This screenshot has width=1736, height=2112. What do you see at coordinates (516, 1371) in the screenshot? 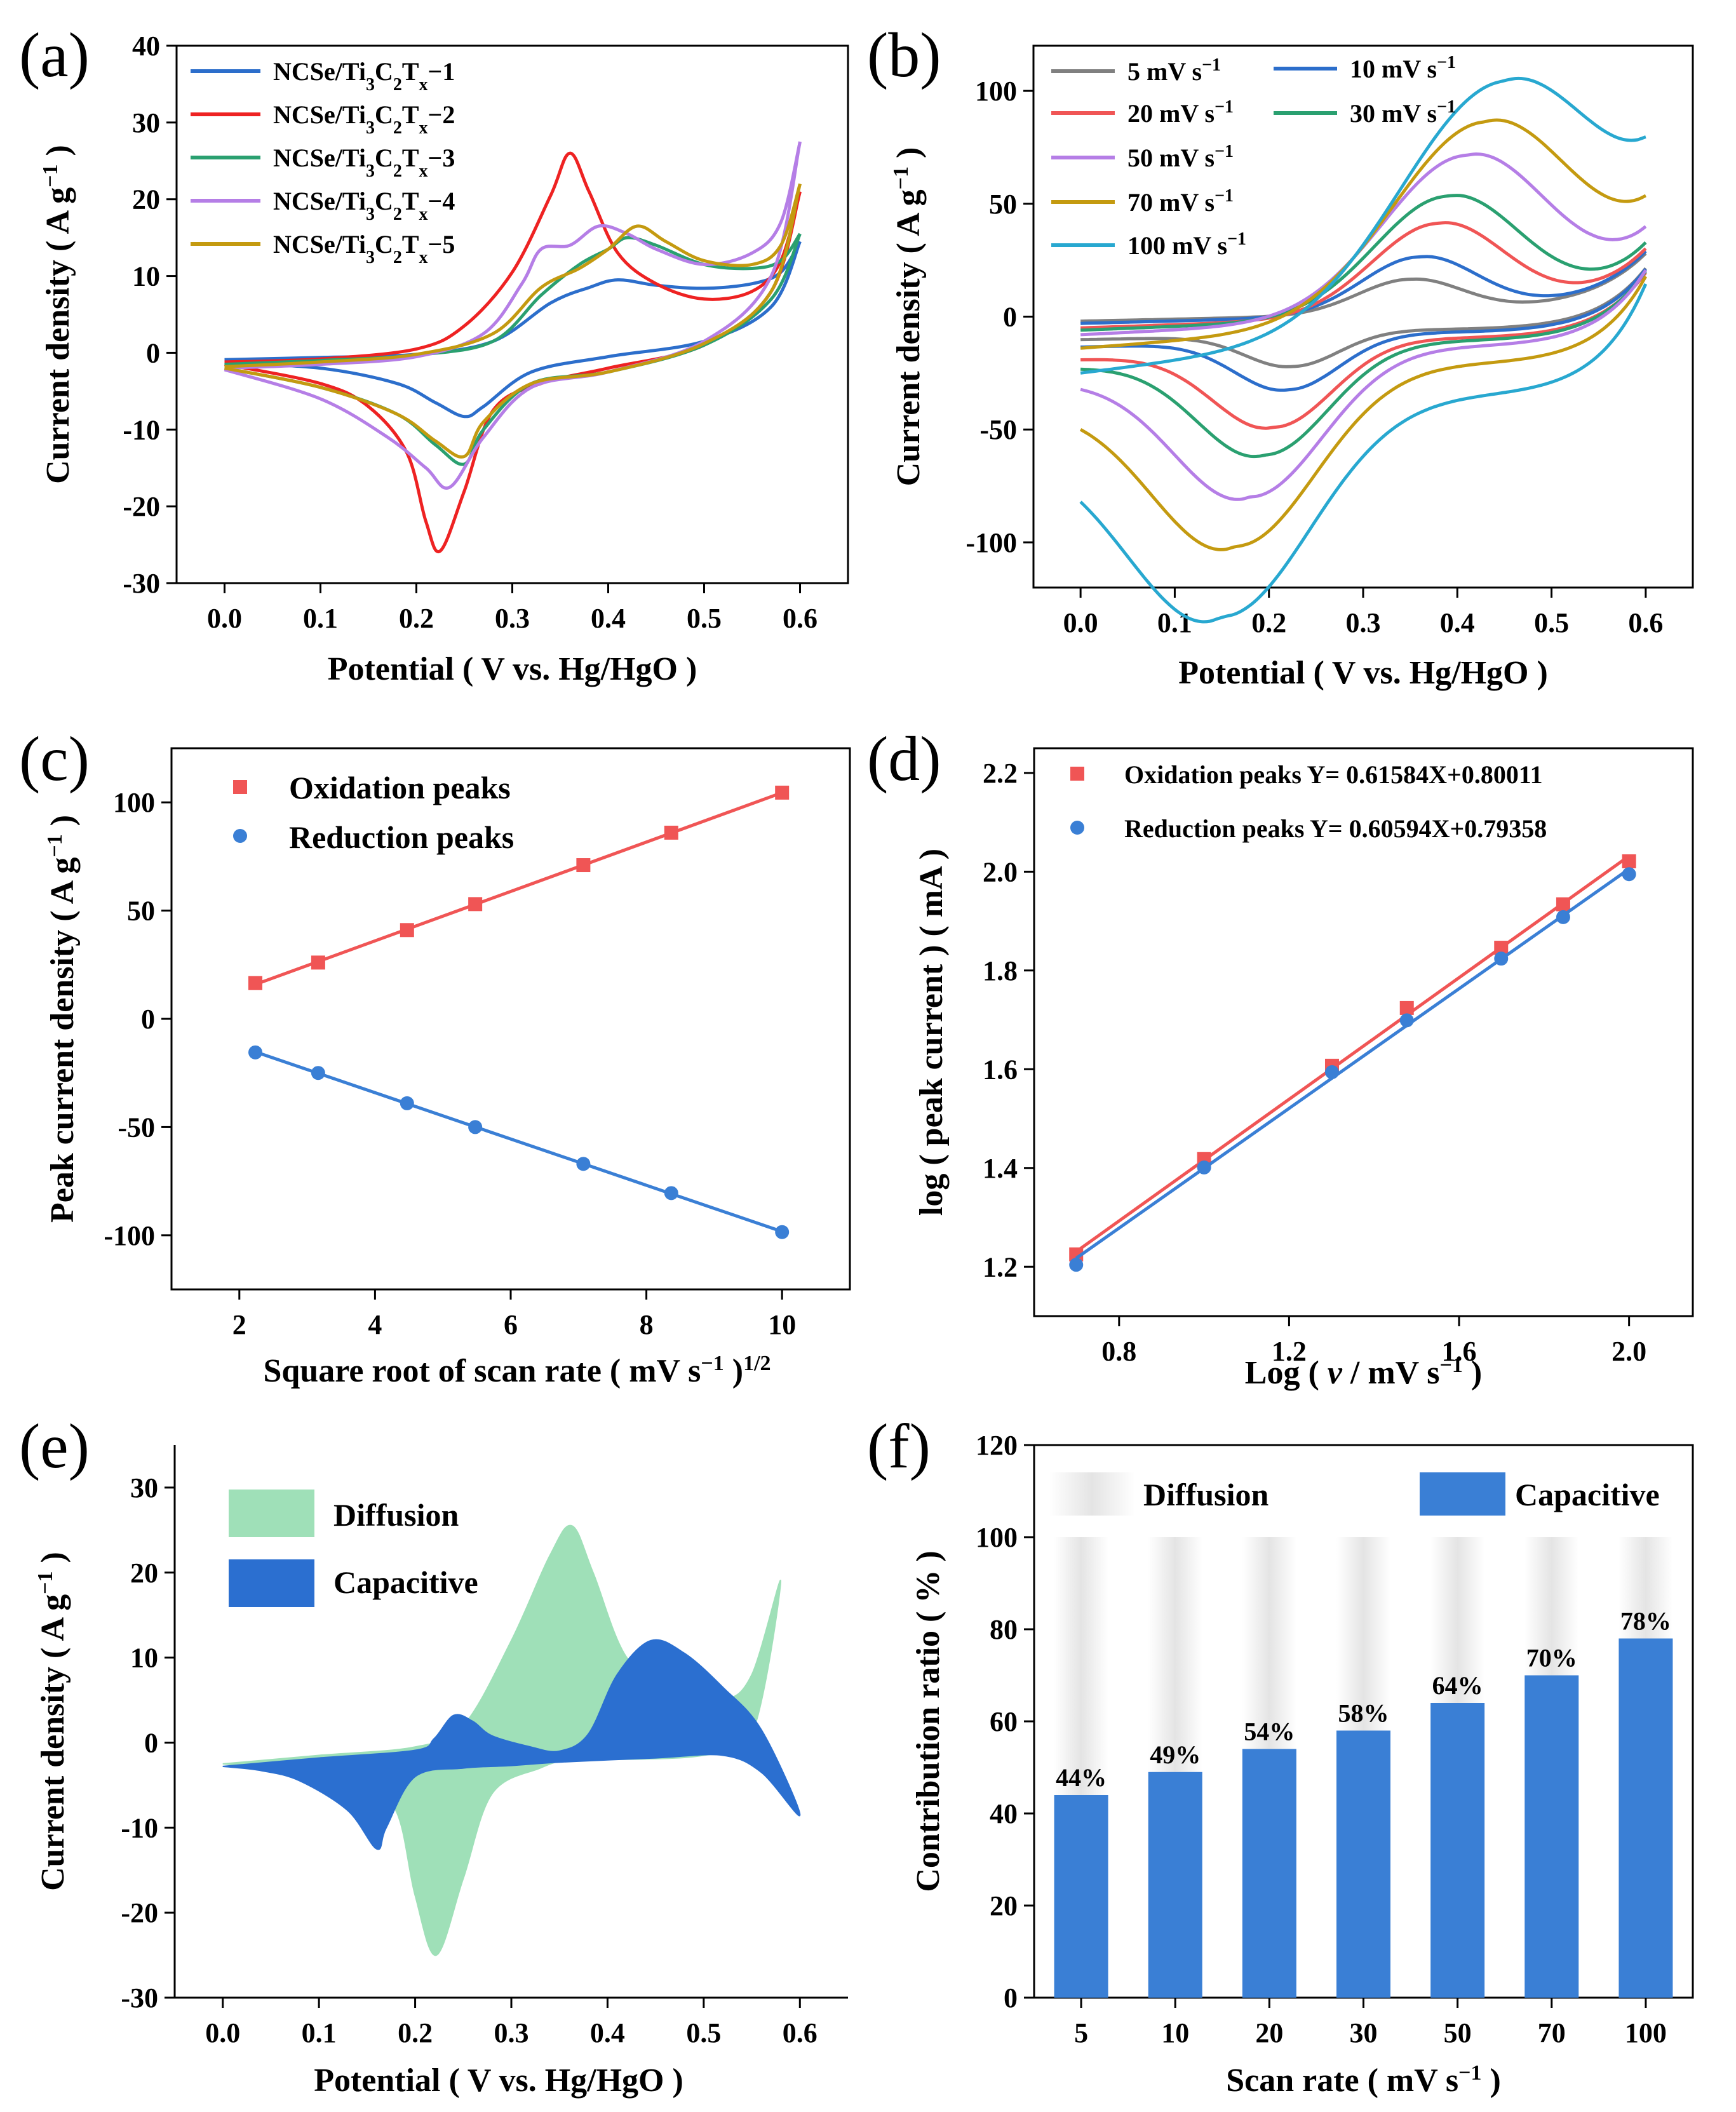
I see `x-axis-label: Square root of scan rate ( mV s−1 )1/2` at bounding box center [516, 1371].